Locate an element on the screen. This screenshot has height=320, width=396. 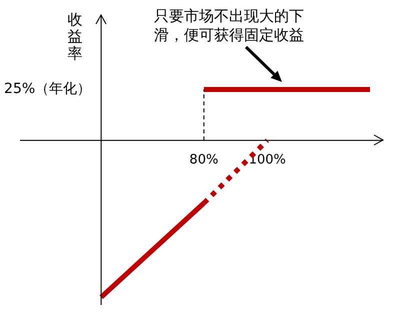
y-axis-title: 收益率 is located at coordinates (75, 36).